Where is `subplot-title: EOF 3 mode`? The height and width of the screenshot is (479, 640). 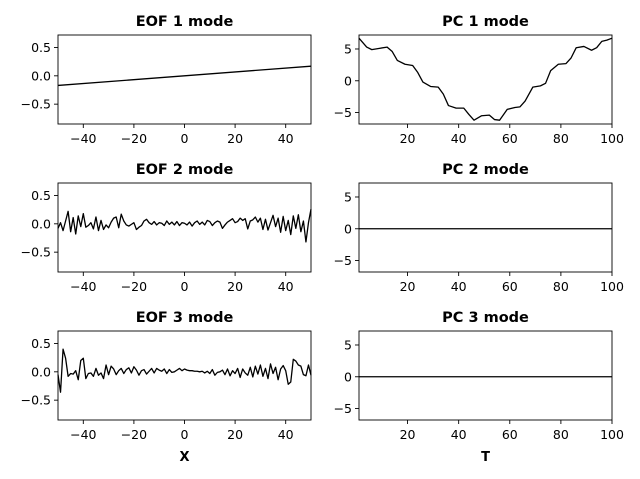
subplot-title: EOF 3 mode is located at coordinates (185, 318).